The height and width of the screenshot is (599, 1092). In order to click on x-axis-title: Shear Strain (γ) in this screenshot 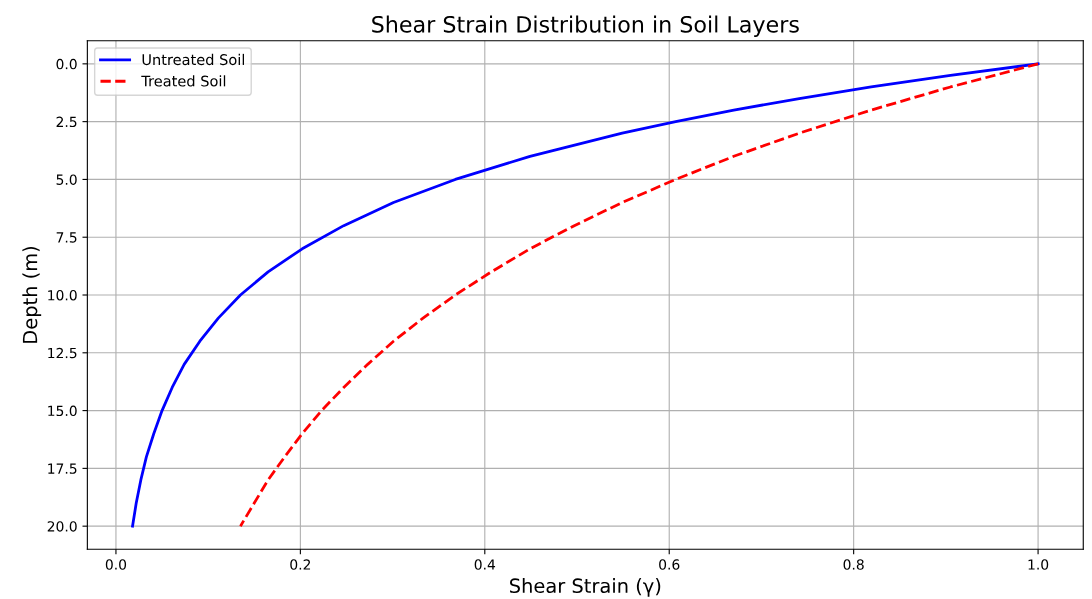, I will do `click(585, 587)`.